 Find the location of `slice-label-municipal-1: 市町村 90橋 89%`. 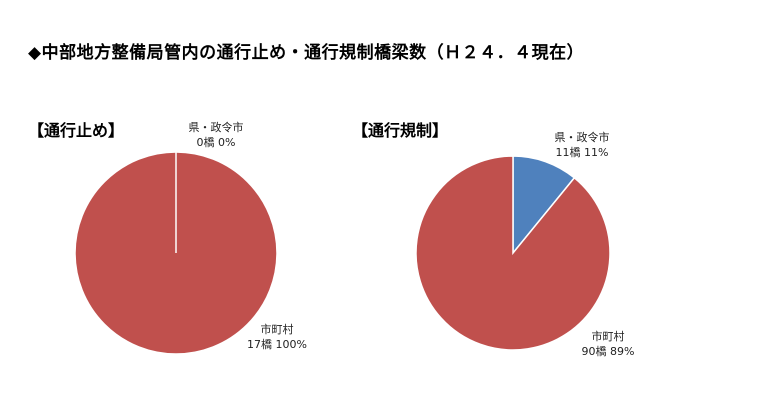

slice-label-municipal-1: 市町村 90橋 89% is located at coordinates (608, 343).